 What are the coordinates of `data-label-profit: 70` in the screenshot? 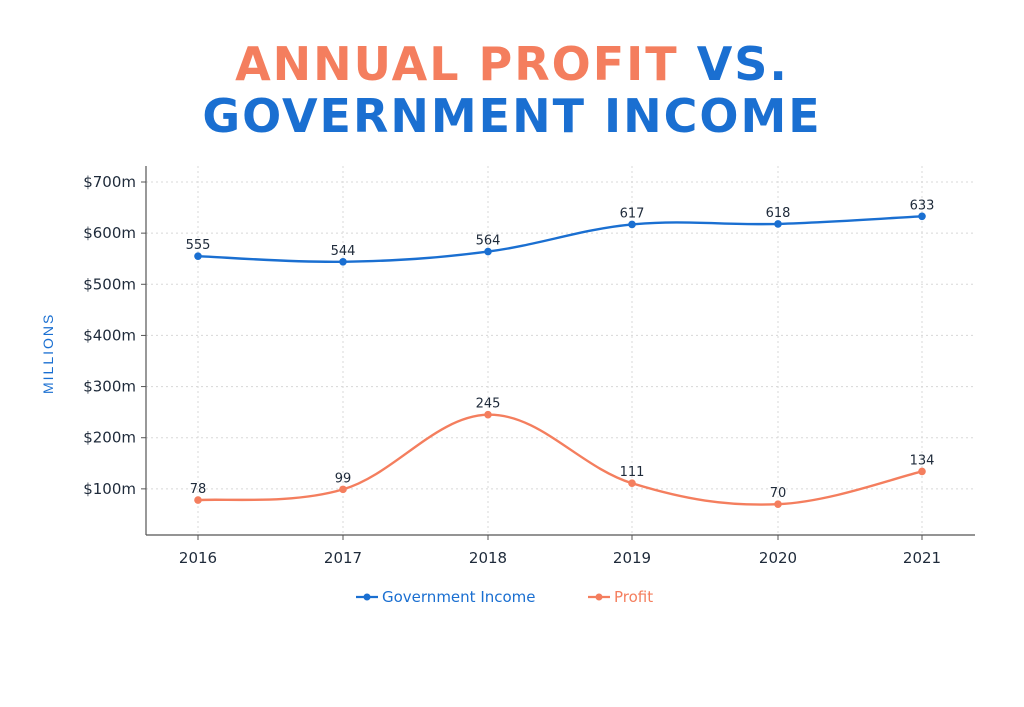 It's located at (778, 493).